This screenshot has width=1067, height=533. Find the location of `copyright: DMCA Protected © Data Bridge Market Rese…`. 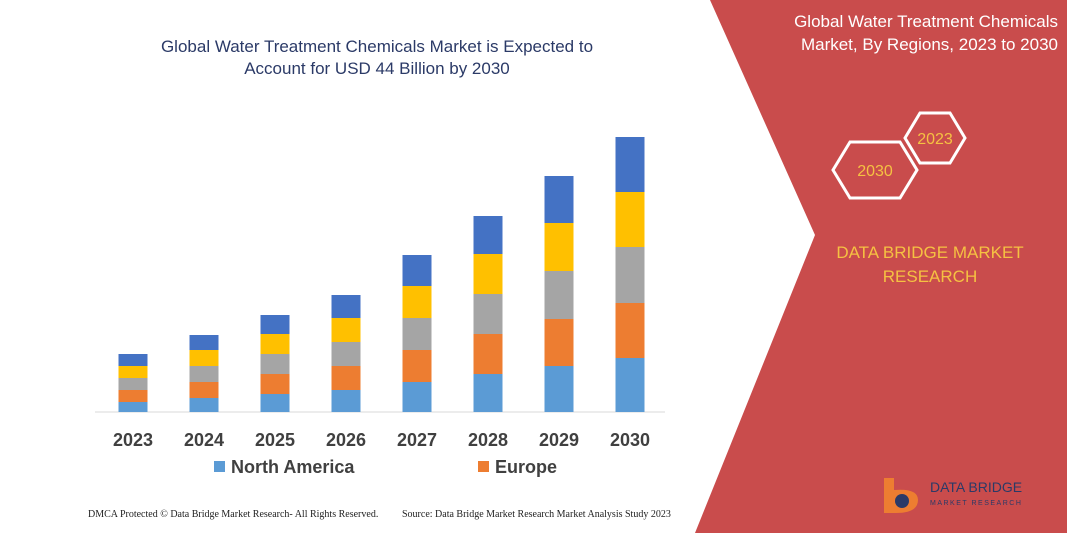

copyright: DMCA Protected © Data Bridge Market Rese… is located at coordinates (233, 514).